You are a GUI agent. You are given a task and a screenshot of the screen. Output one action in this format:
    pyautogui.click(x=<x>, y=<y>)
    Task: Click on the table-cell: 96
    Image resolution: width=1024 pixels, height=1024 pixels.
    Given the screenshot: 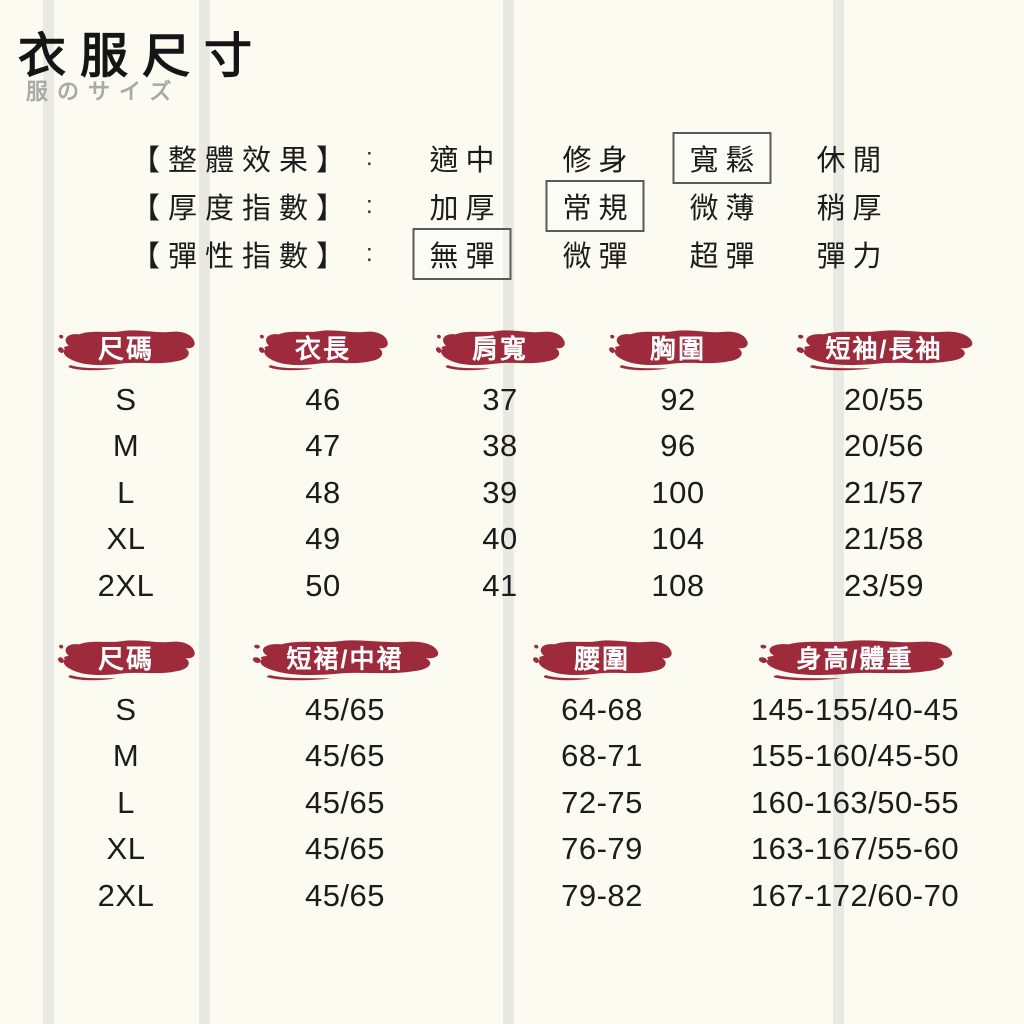 What is the action you would take?
    pyautogui.click(x=678, y=445)
    